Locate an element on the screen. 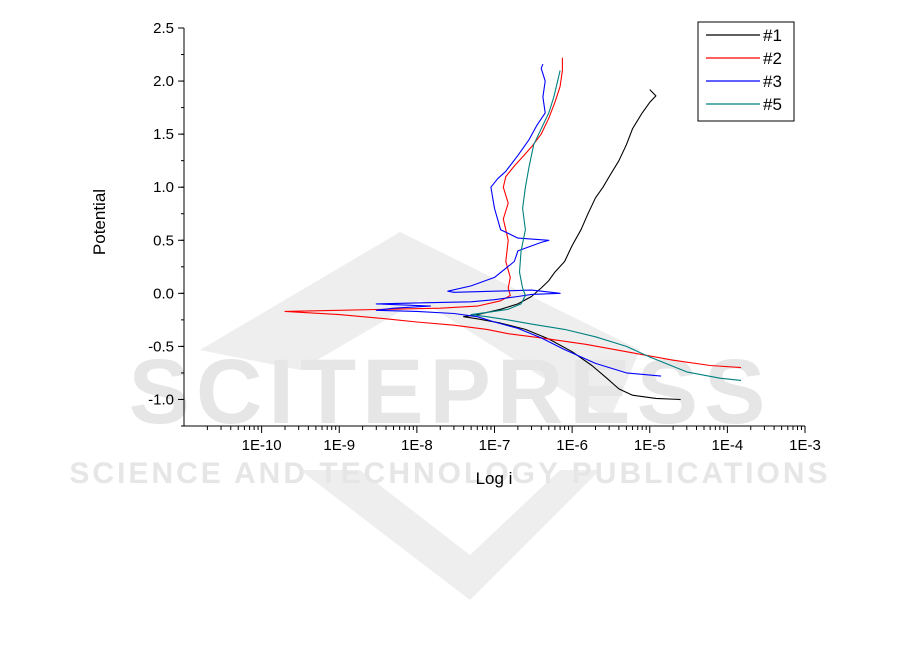 This screenshot has width=901, height=659. x-tick-label: 1E-4 is located at coordinates (728, 445).